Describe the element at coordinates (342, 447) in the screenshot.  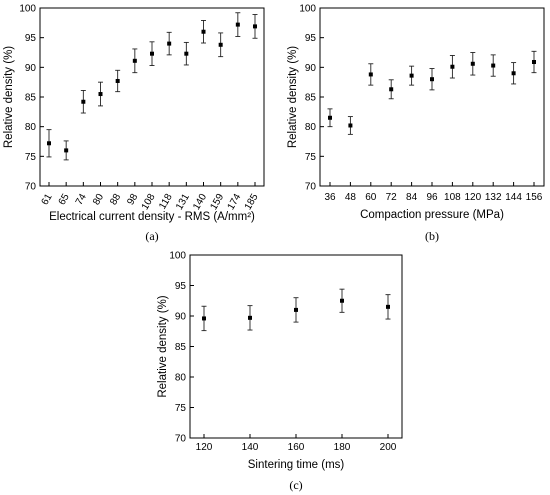
I see `x-tick-label: 180` at that location.